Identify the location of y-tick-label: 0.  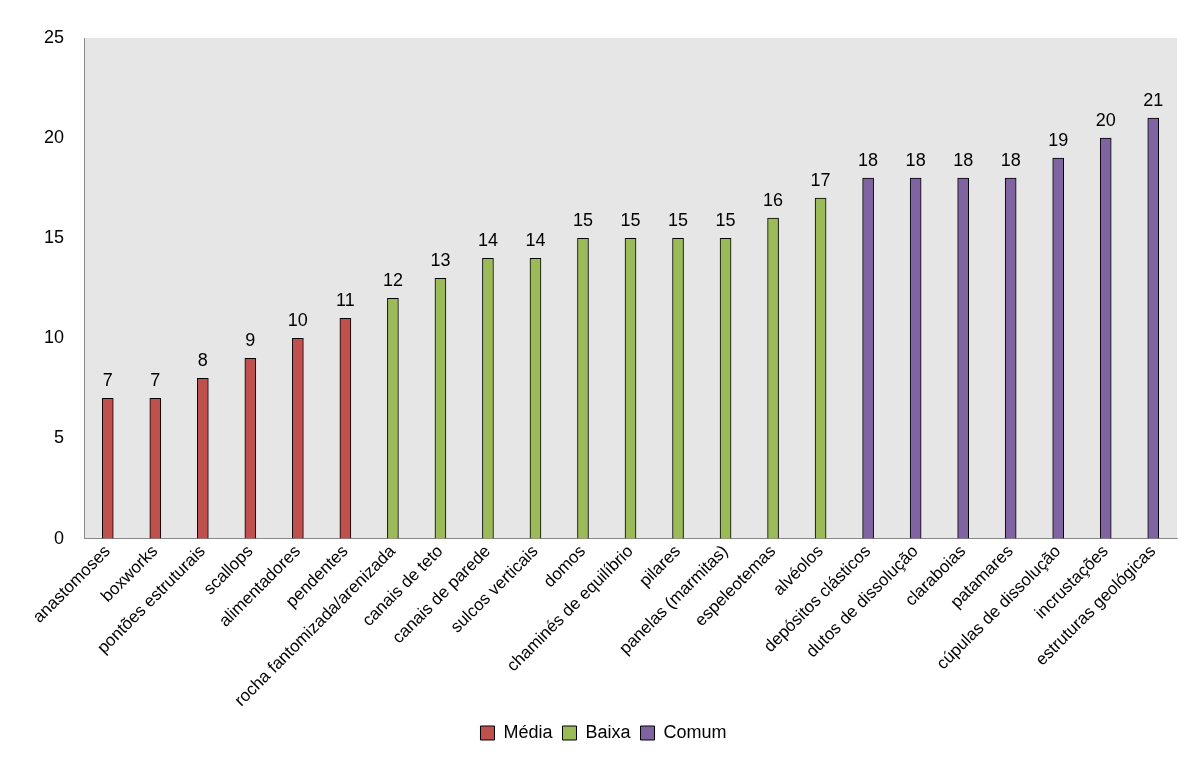
(59, 537).